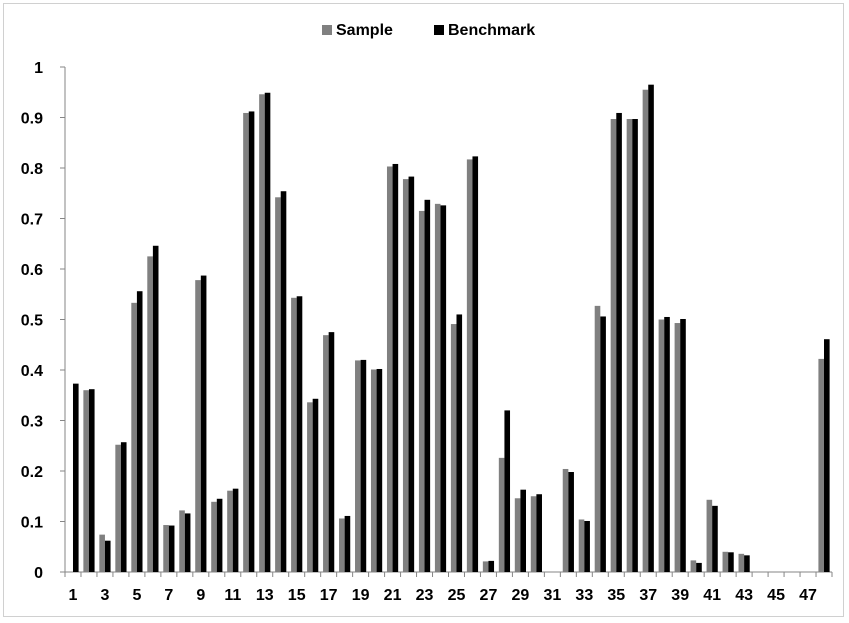 This screenshot has width=849, height=623. What do you see at coordinates (364, 30) in the screenshot?
I see `legend-label-sample: Sample` at bounding box center [364, 30].